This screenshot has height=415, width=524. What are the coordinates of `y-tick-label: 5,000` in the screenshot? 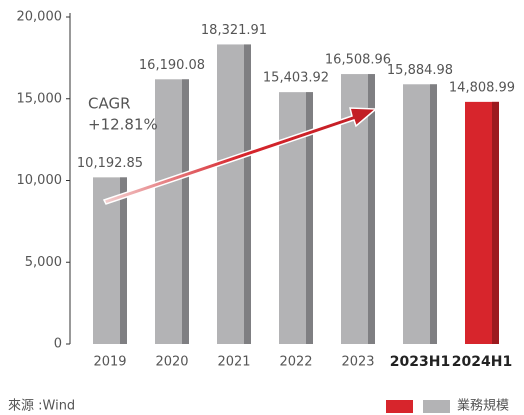 It's located at (43, 262).